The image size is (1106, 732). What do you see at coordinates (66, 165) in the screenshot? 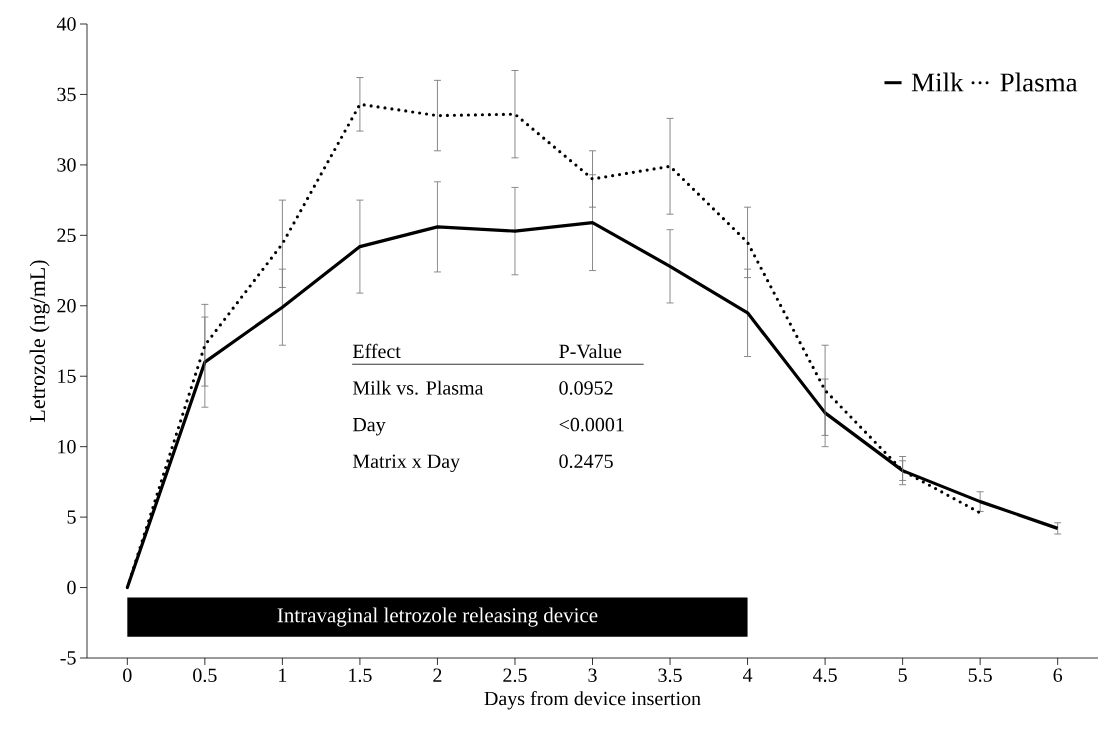
I see `y-tick-label: 30` at bounding box center [66, 165].